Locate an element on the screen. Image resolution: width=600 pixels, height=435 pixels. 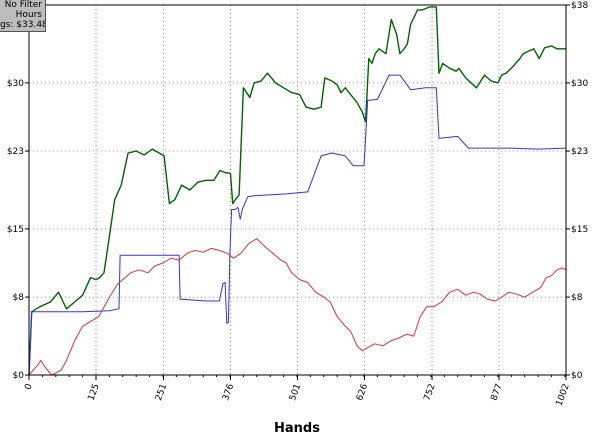
y-tick-label-left: $15 is located at coordinates (15, 230).